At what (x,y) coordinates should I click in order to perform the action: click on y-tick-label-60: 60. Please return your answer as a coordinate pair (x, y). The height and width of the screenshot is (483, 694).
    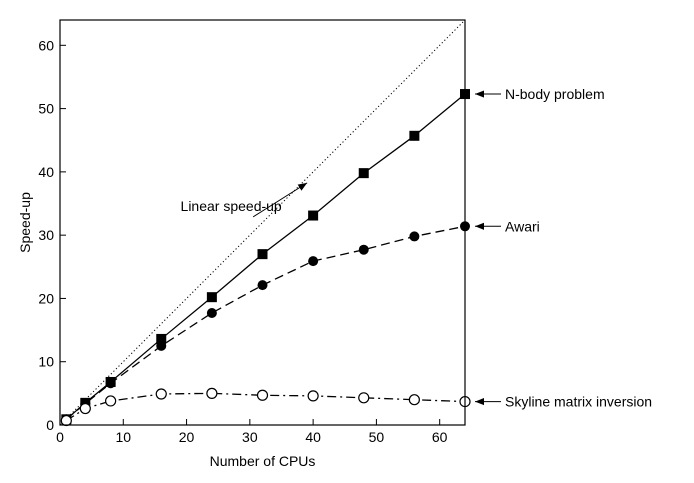
    Looking at the image, I should click on (46, 45).